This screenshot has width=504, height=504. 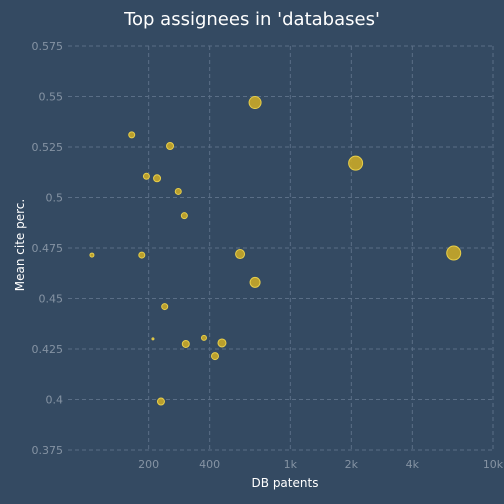 I want to click on x-tick-label: 10k, so click(x=493, y=464).